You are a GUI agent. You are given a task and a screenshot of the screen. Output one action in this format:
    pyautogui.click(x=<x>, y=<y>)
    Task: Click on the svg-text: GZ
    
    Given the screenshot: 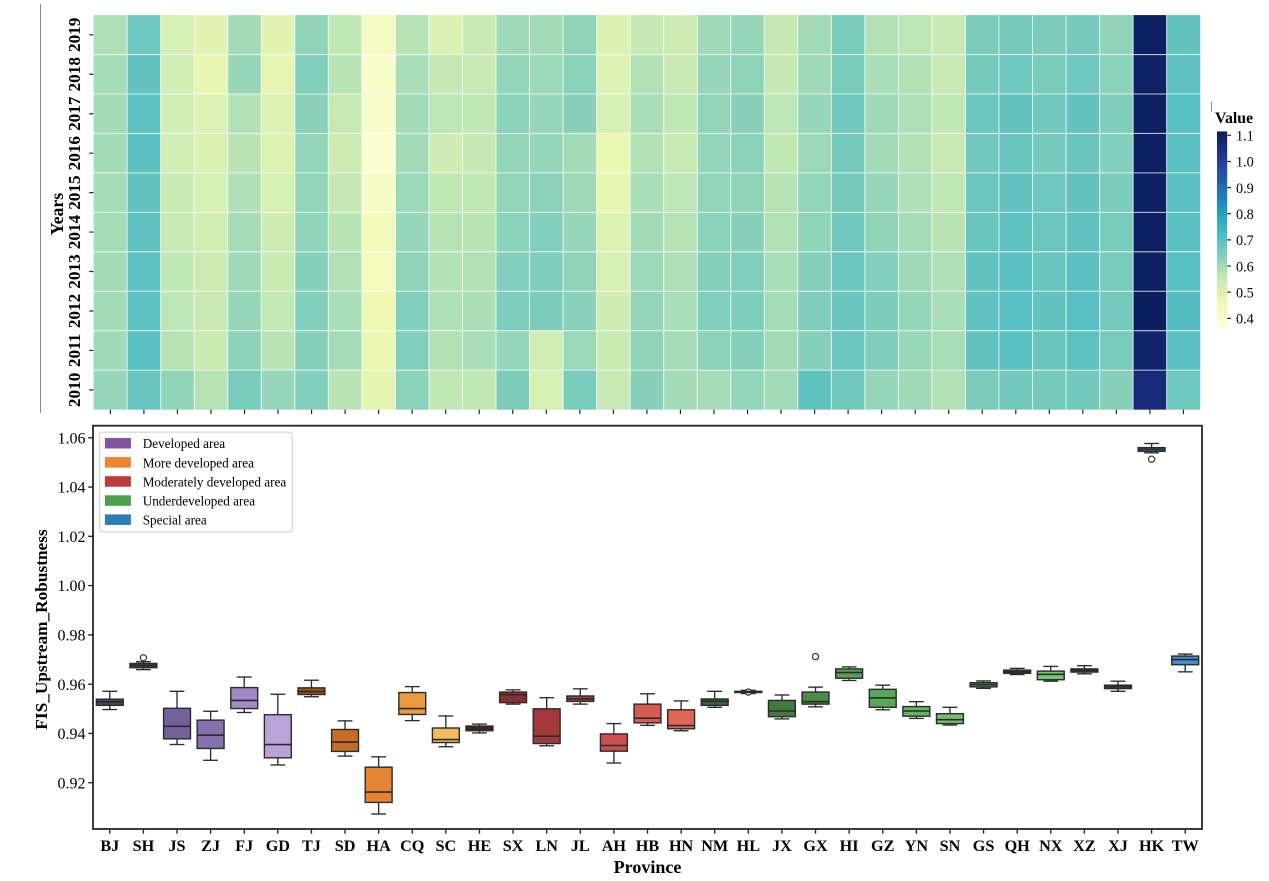 What is the action you would take?
    pyautogui.click(x=882, y=846)
    